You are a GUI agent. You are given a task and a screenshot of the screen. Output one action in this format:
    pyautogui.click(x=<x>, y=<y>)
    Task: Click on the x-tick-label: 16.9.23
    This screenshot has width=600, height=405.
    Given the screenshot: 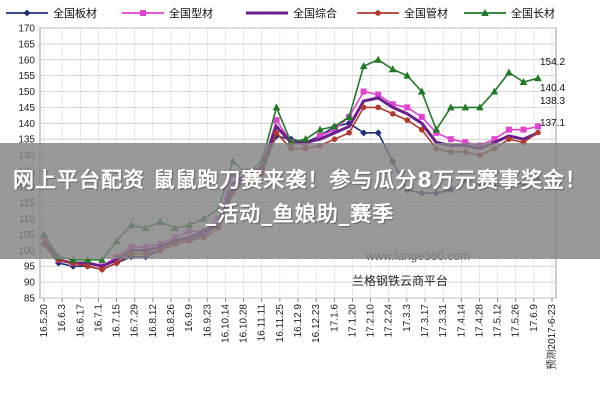 What is the action you would take?
    pyautogui.click(x=207, y=321)
    